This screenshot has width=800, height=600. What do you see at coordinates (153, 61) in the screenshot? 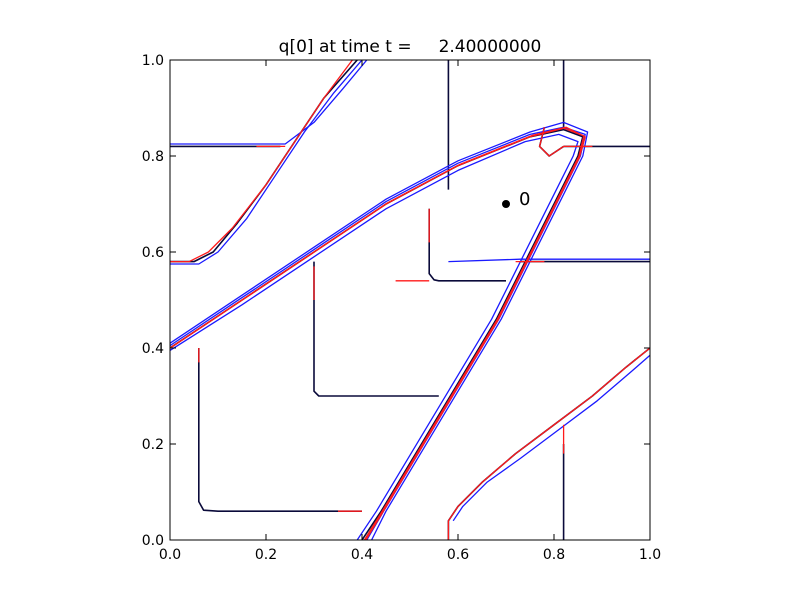
I see `y-tick-label-5: 1.0` at bounding box center [153, 61].